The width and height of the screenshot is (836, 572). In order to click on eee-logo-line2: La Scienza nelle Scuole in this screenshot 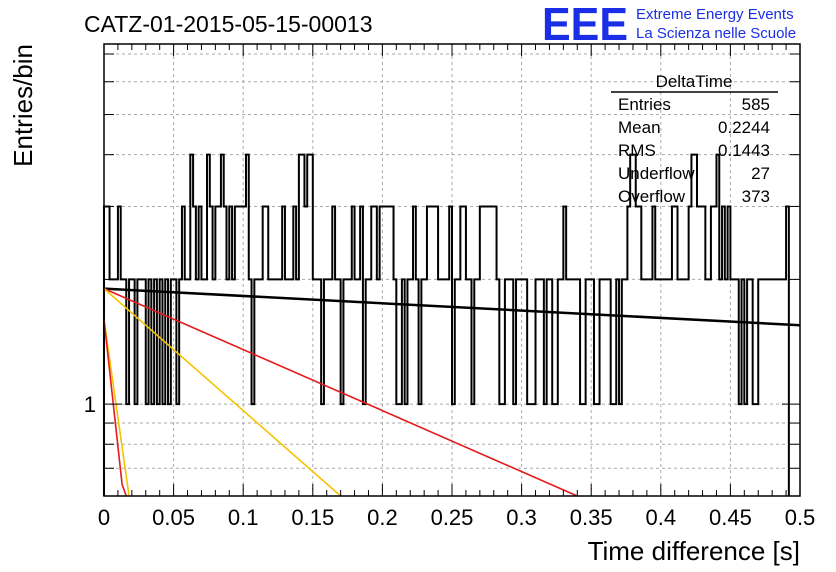, I will do `click(716, 33)`.